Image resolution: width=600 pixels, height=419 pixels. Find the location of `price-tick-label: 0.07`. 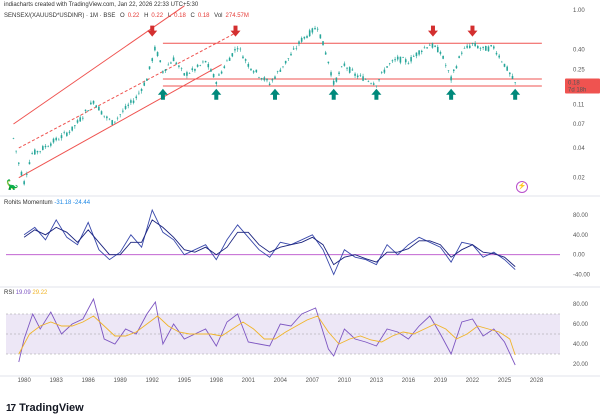

price-tick-label: 0.07 is located at coordinates (579, 125).